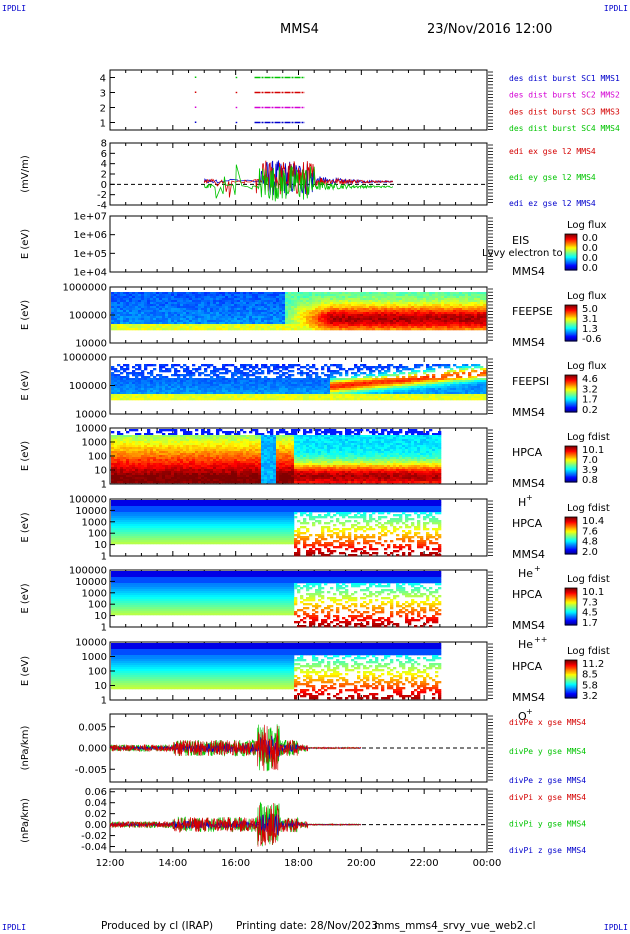 The image size is (630, 934). What do you see at coordinates (113, 480) in the screenshot?
I see `hpca_h-cell` at bounding box center [113, 480].